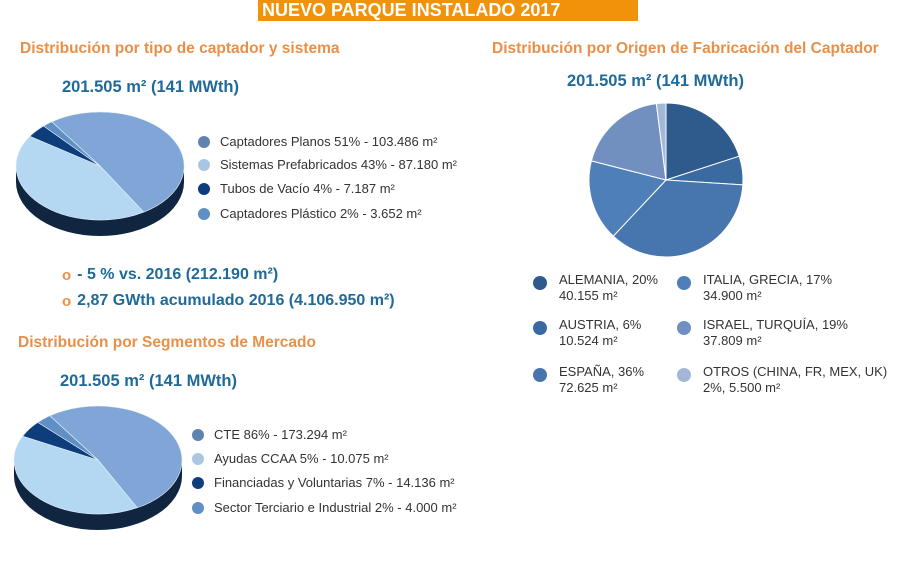 This screenshot has height=563, width=900. Describe the element at coordinates (795, 371) in the screenshot. I see `legend-label: OTROS (CHINA, FR, MEX, UK)` at that location.